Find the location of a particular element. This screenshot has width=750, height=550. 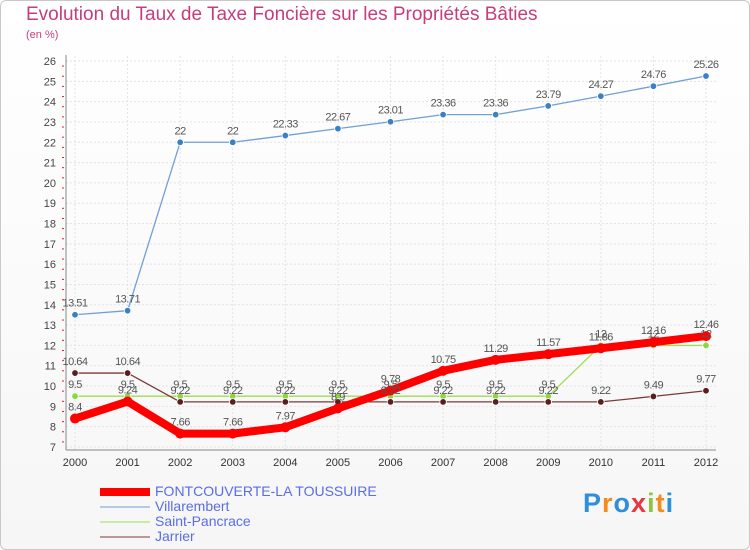

legend-label-0: FONTCOUVERTE-LA TOUSSUIRE is located at coordinates (266, 491).